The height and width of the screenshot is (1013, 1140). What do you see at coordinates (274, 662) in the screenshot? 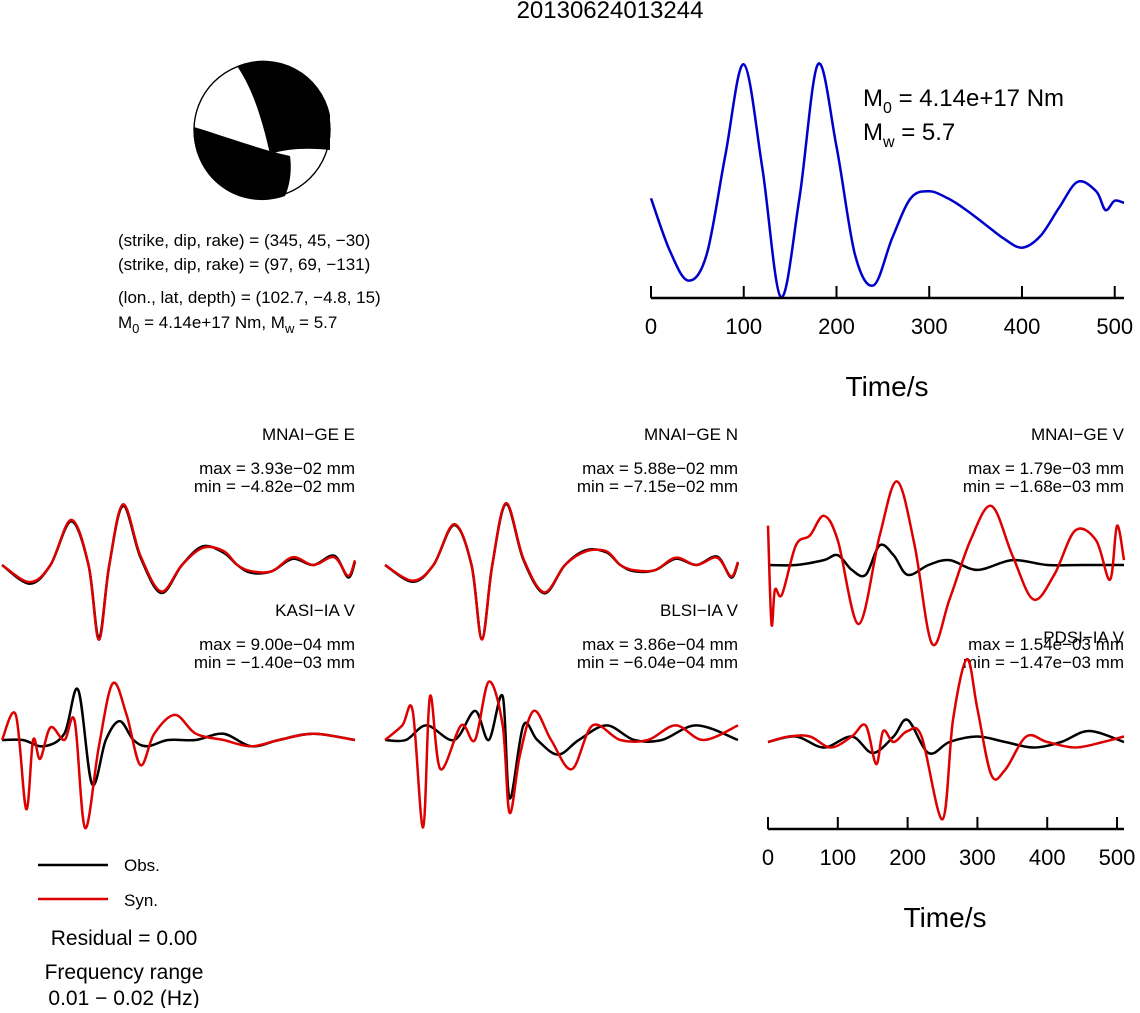
I see `min-label: min = −1.40e−03 mm` at bounding box center [274, 662].